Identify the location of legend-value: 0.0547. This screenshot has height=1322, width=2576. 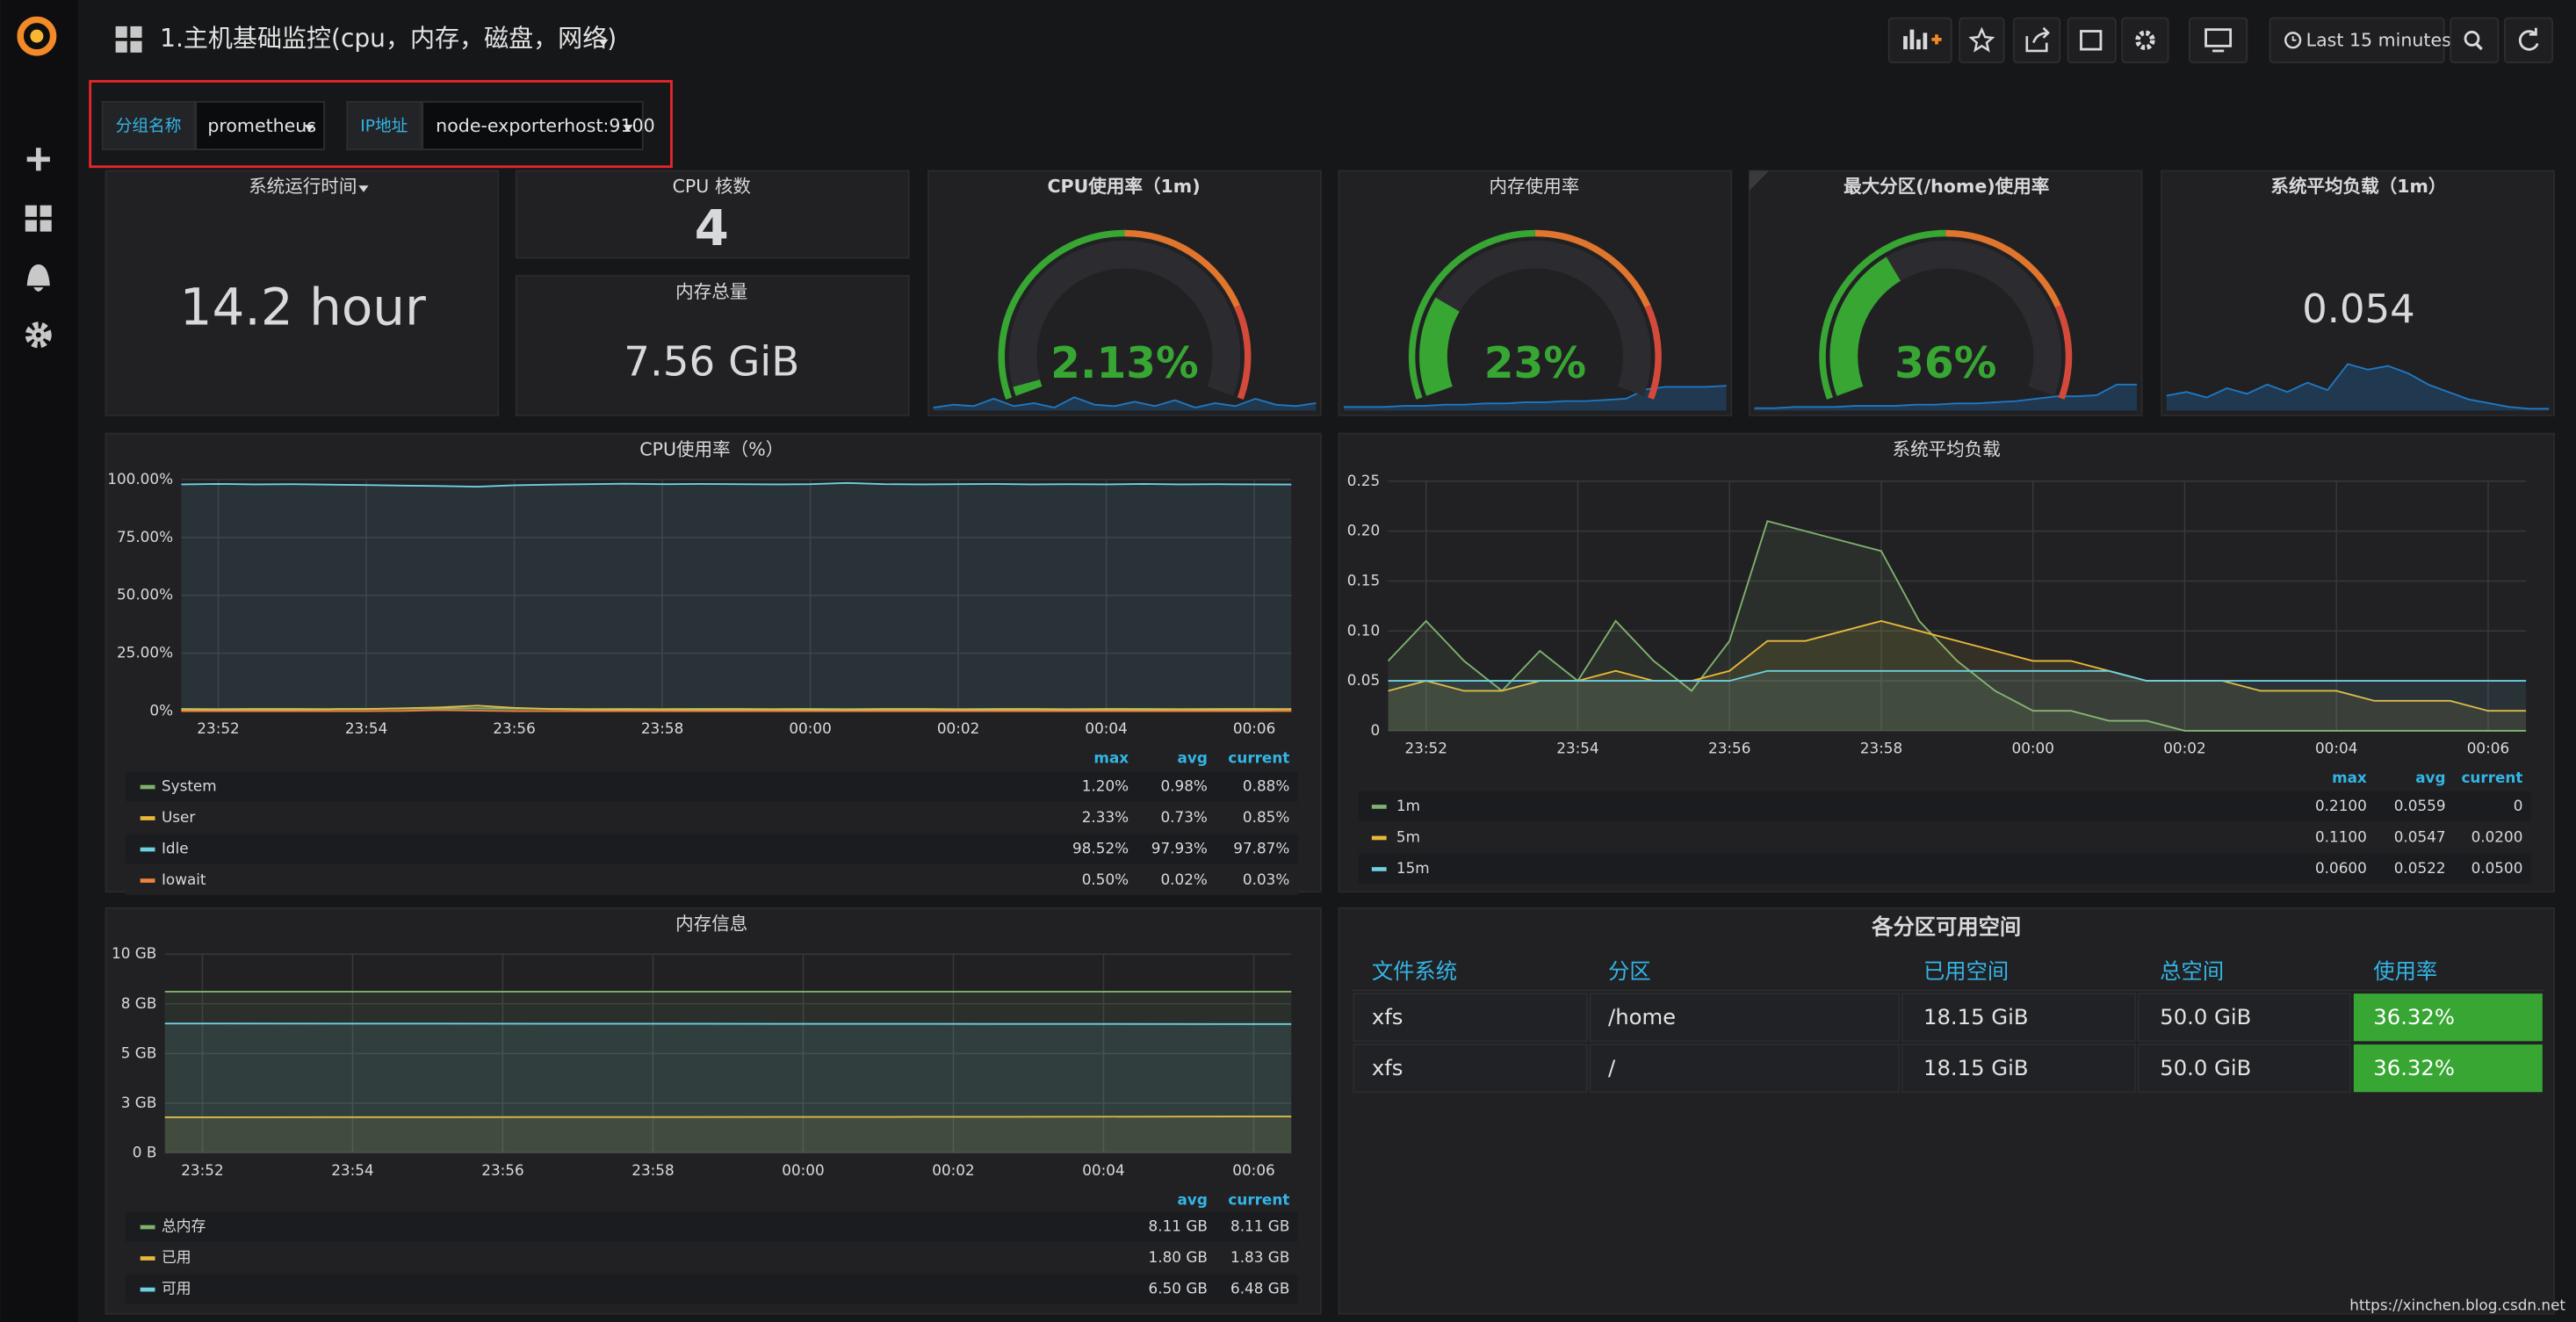
(2420, 836).